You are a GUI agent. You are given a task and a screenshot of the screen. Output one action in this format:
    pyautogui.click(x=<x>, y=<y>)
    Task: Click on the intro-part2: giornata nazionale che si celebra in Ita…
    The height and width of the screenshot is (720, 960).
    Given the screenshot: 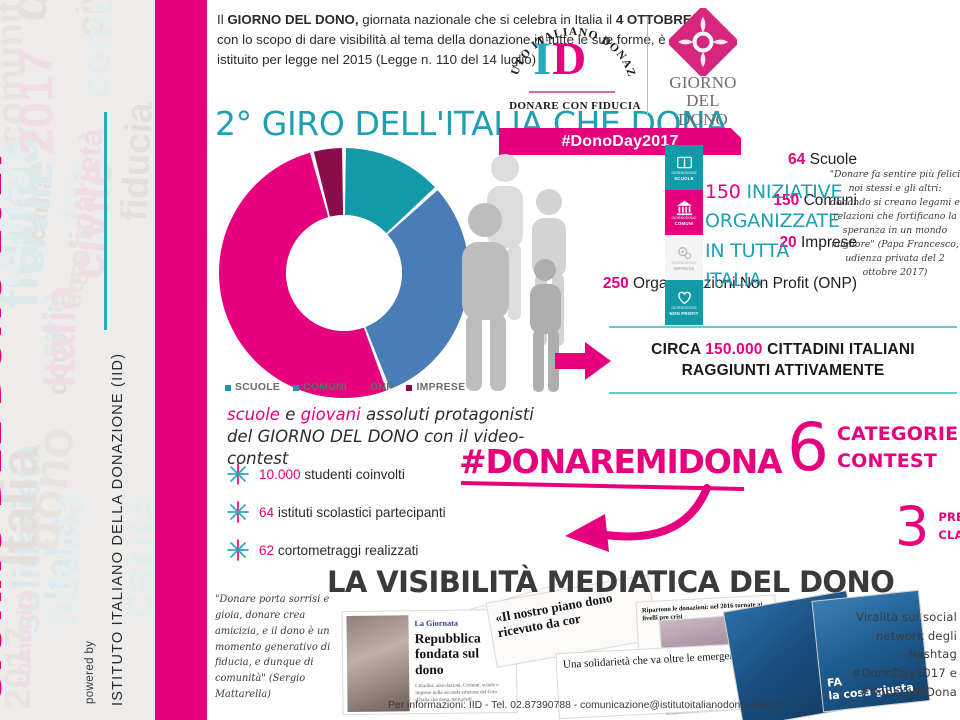 What is the action you would take?
    pyautogui.click(x=487, y=19)
    